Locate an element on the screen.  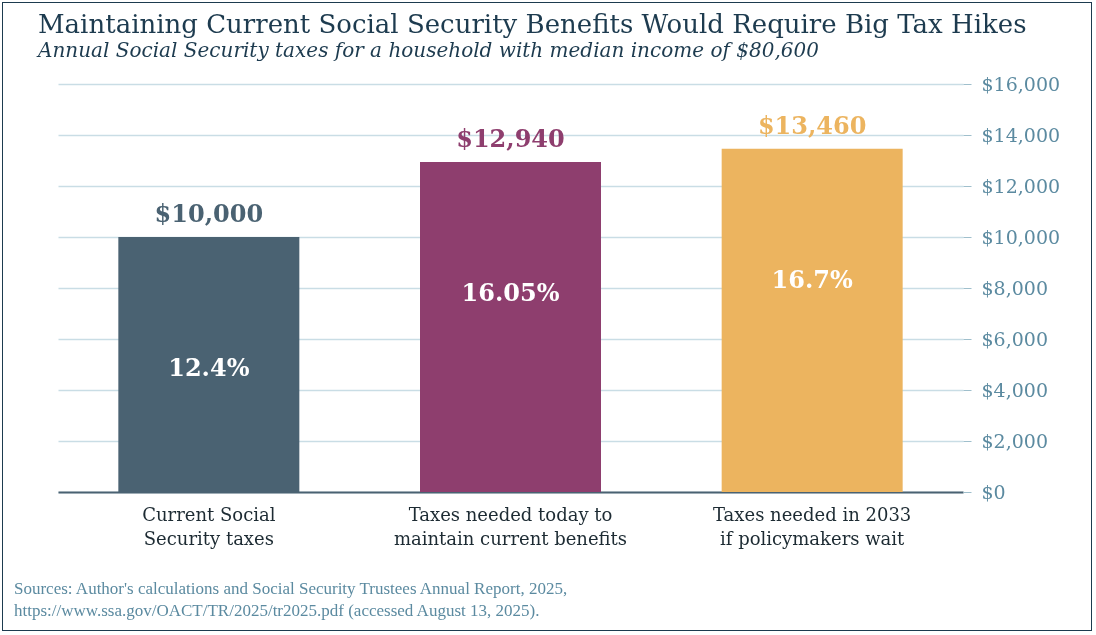
y-tick-label: $2,000 is located at coordinates (1014, 440).